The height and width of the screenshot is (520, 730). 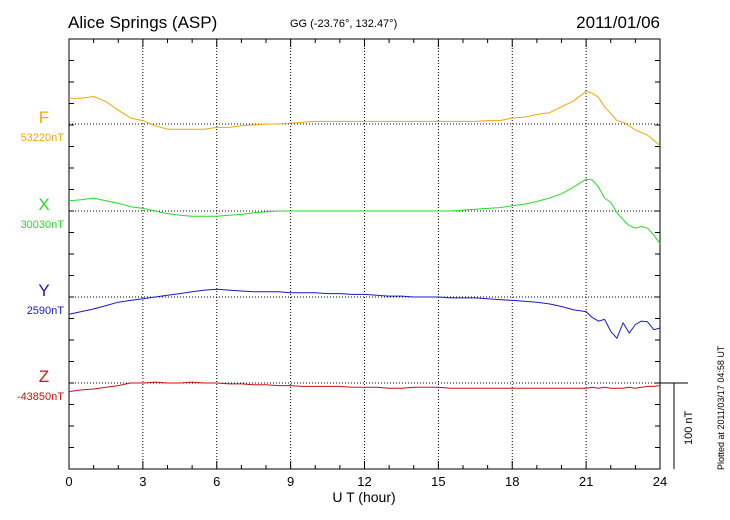 What do you see at coordinates (364, 481) in the screenshot?
I see `x-tick-label: 12` at bounding box center [364, 481].